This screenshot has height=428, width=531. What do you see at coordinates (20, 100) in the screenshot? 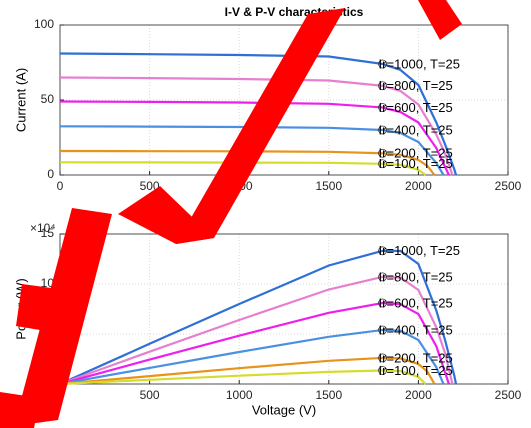
I see `y-axis-label: Current (A)` at bounding box center [20, 100].